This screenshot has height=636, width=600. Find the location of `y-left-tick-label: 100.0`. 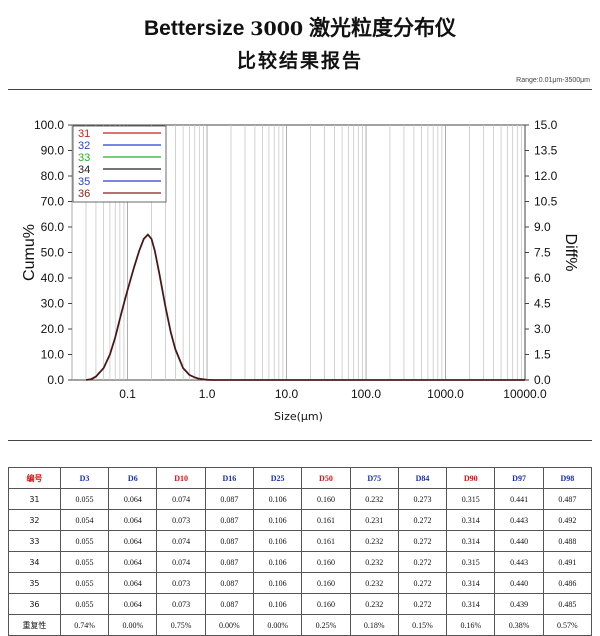

y-left-tick-label: 100.0 is located at coordinates (49, 125).